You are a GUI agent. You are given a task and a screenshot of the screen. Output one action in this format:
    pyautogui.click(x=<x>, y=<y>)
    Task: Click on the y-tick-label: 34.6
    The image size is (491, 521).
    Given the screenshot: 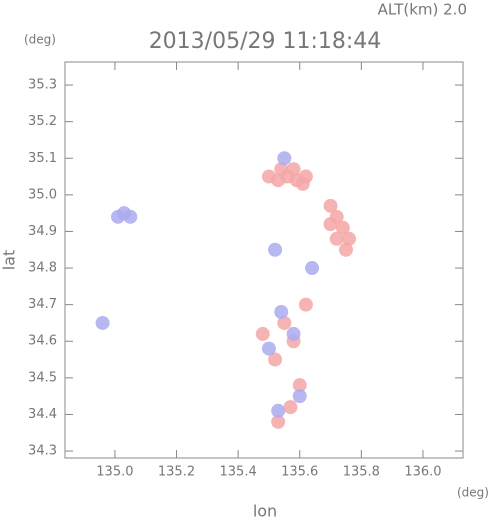 What is the action you would take?
    pyautogui.click(x=42, y=341)
    